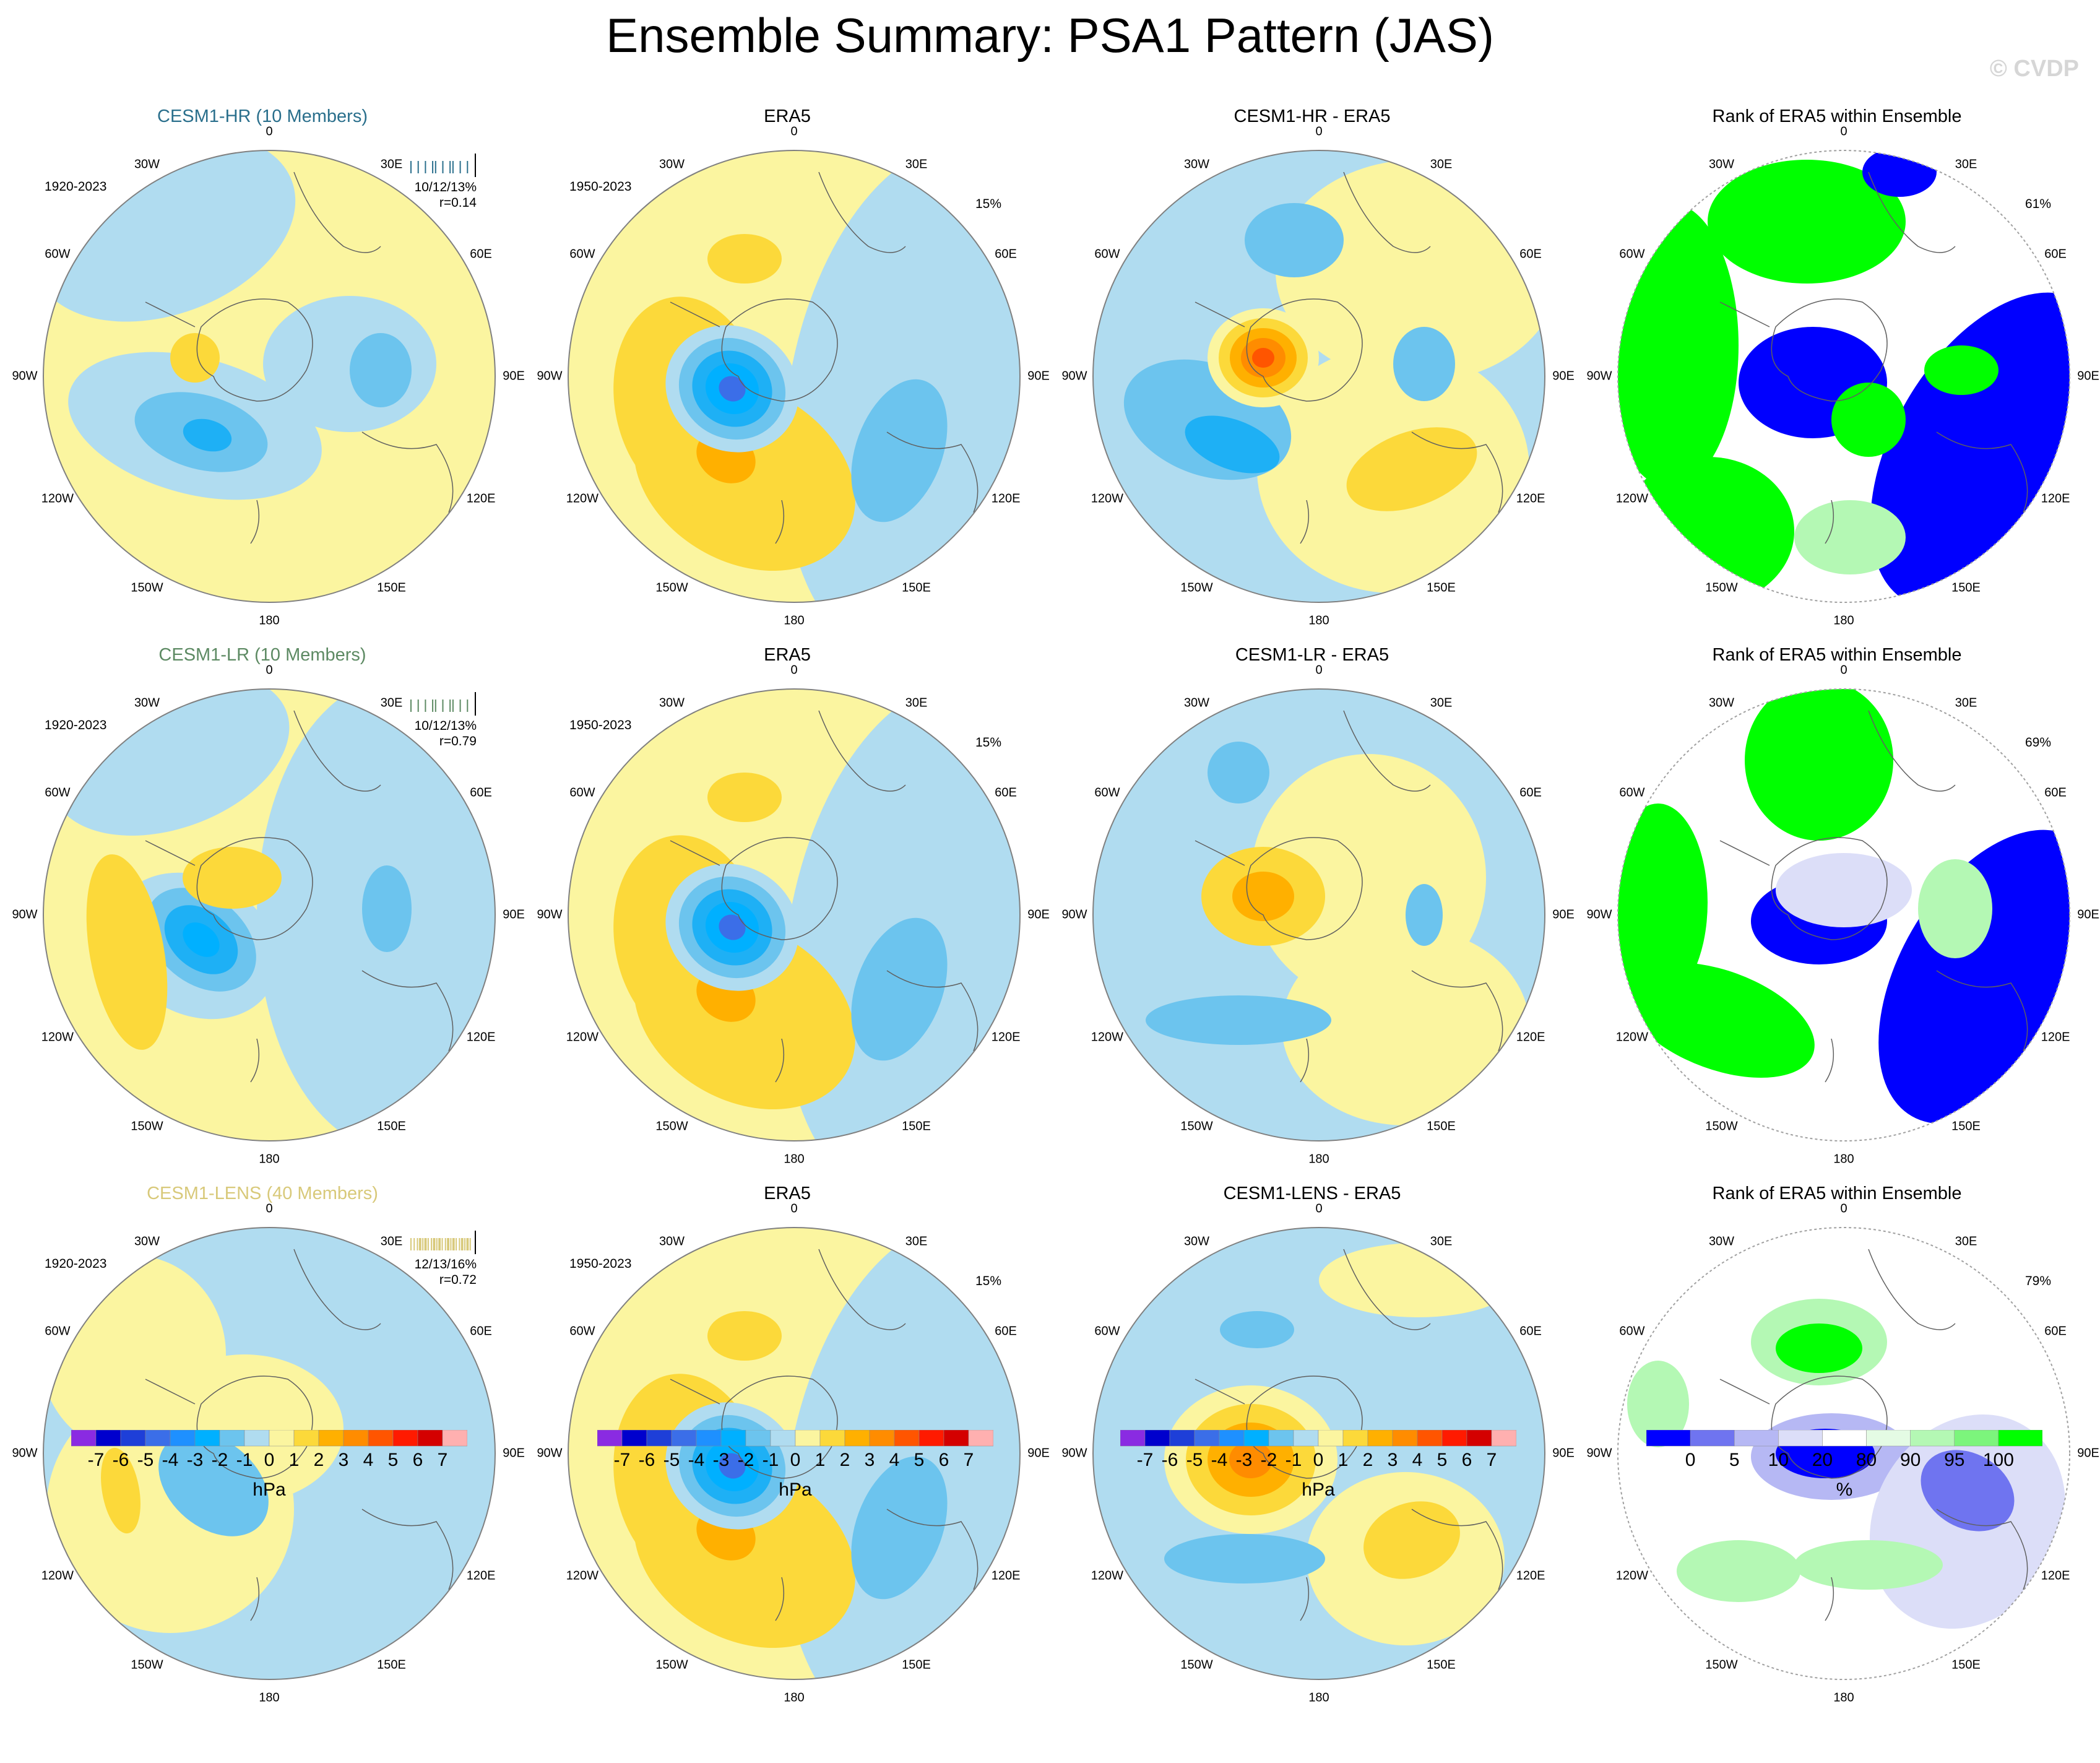 This screenshot has height=1763, width=2100. I want to click on pattern-correlation-label: r=0.14, so click(458, 203).